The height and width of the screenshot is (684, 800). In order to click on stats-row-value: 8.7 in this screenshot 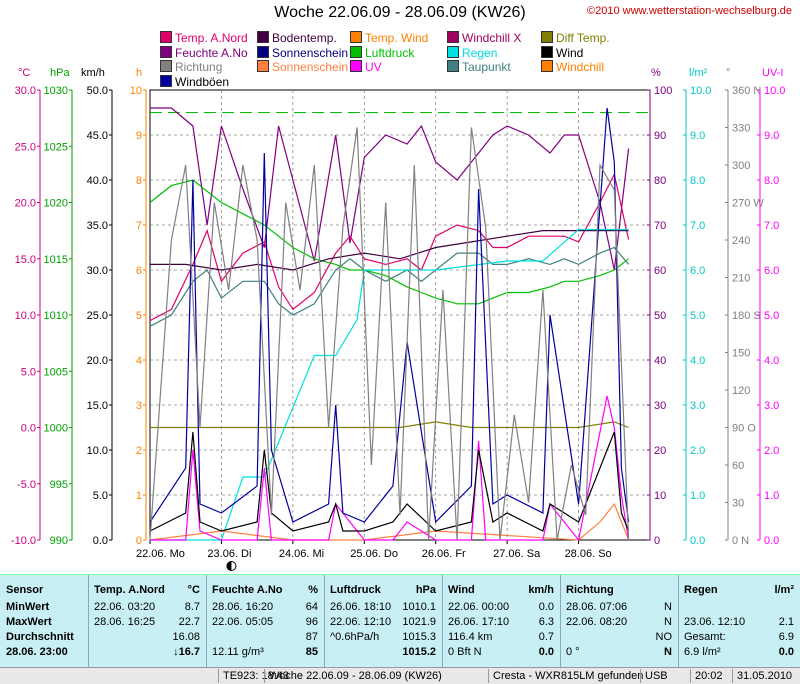, I will do `click(192, 607)`.